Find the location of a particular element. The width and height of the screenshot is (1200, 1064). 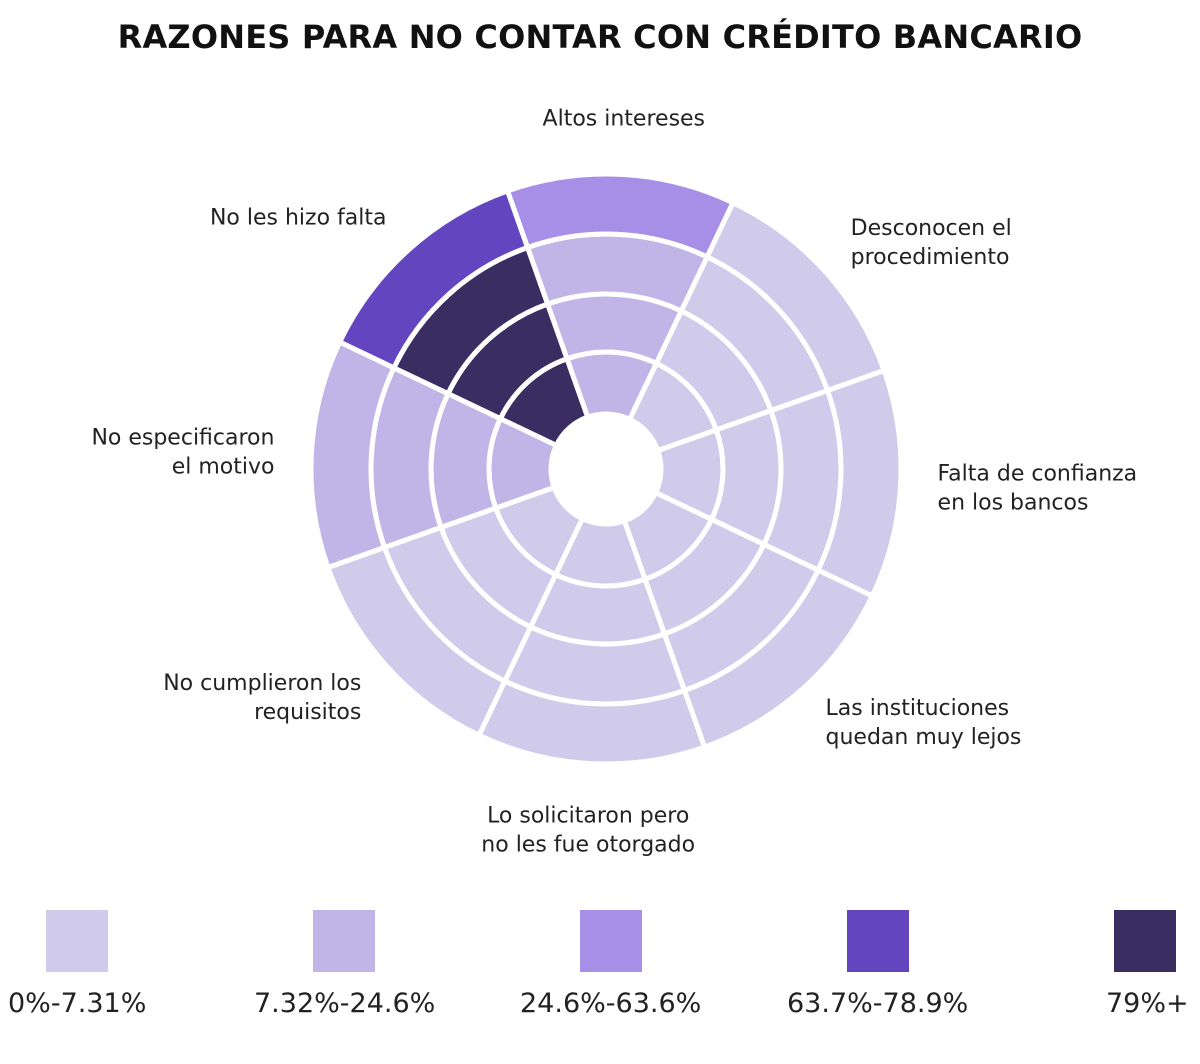

category-label-3-line-1: quedan muy lejos is located at coordinates (924, 737).